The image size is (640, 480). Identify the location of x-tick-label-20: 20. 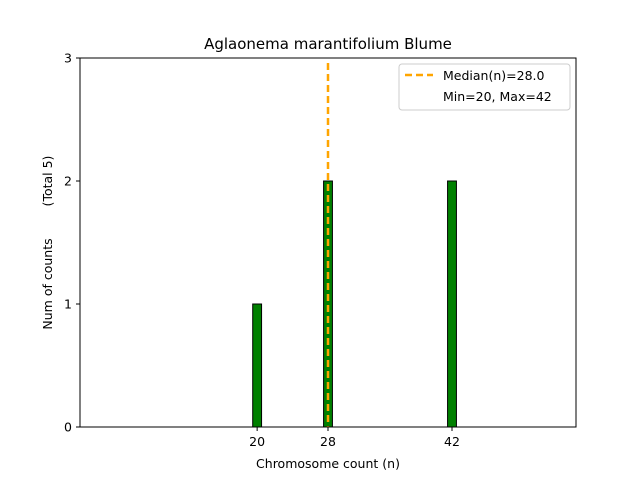
(257, 441).